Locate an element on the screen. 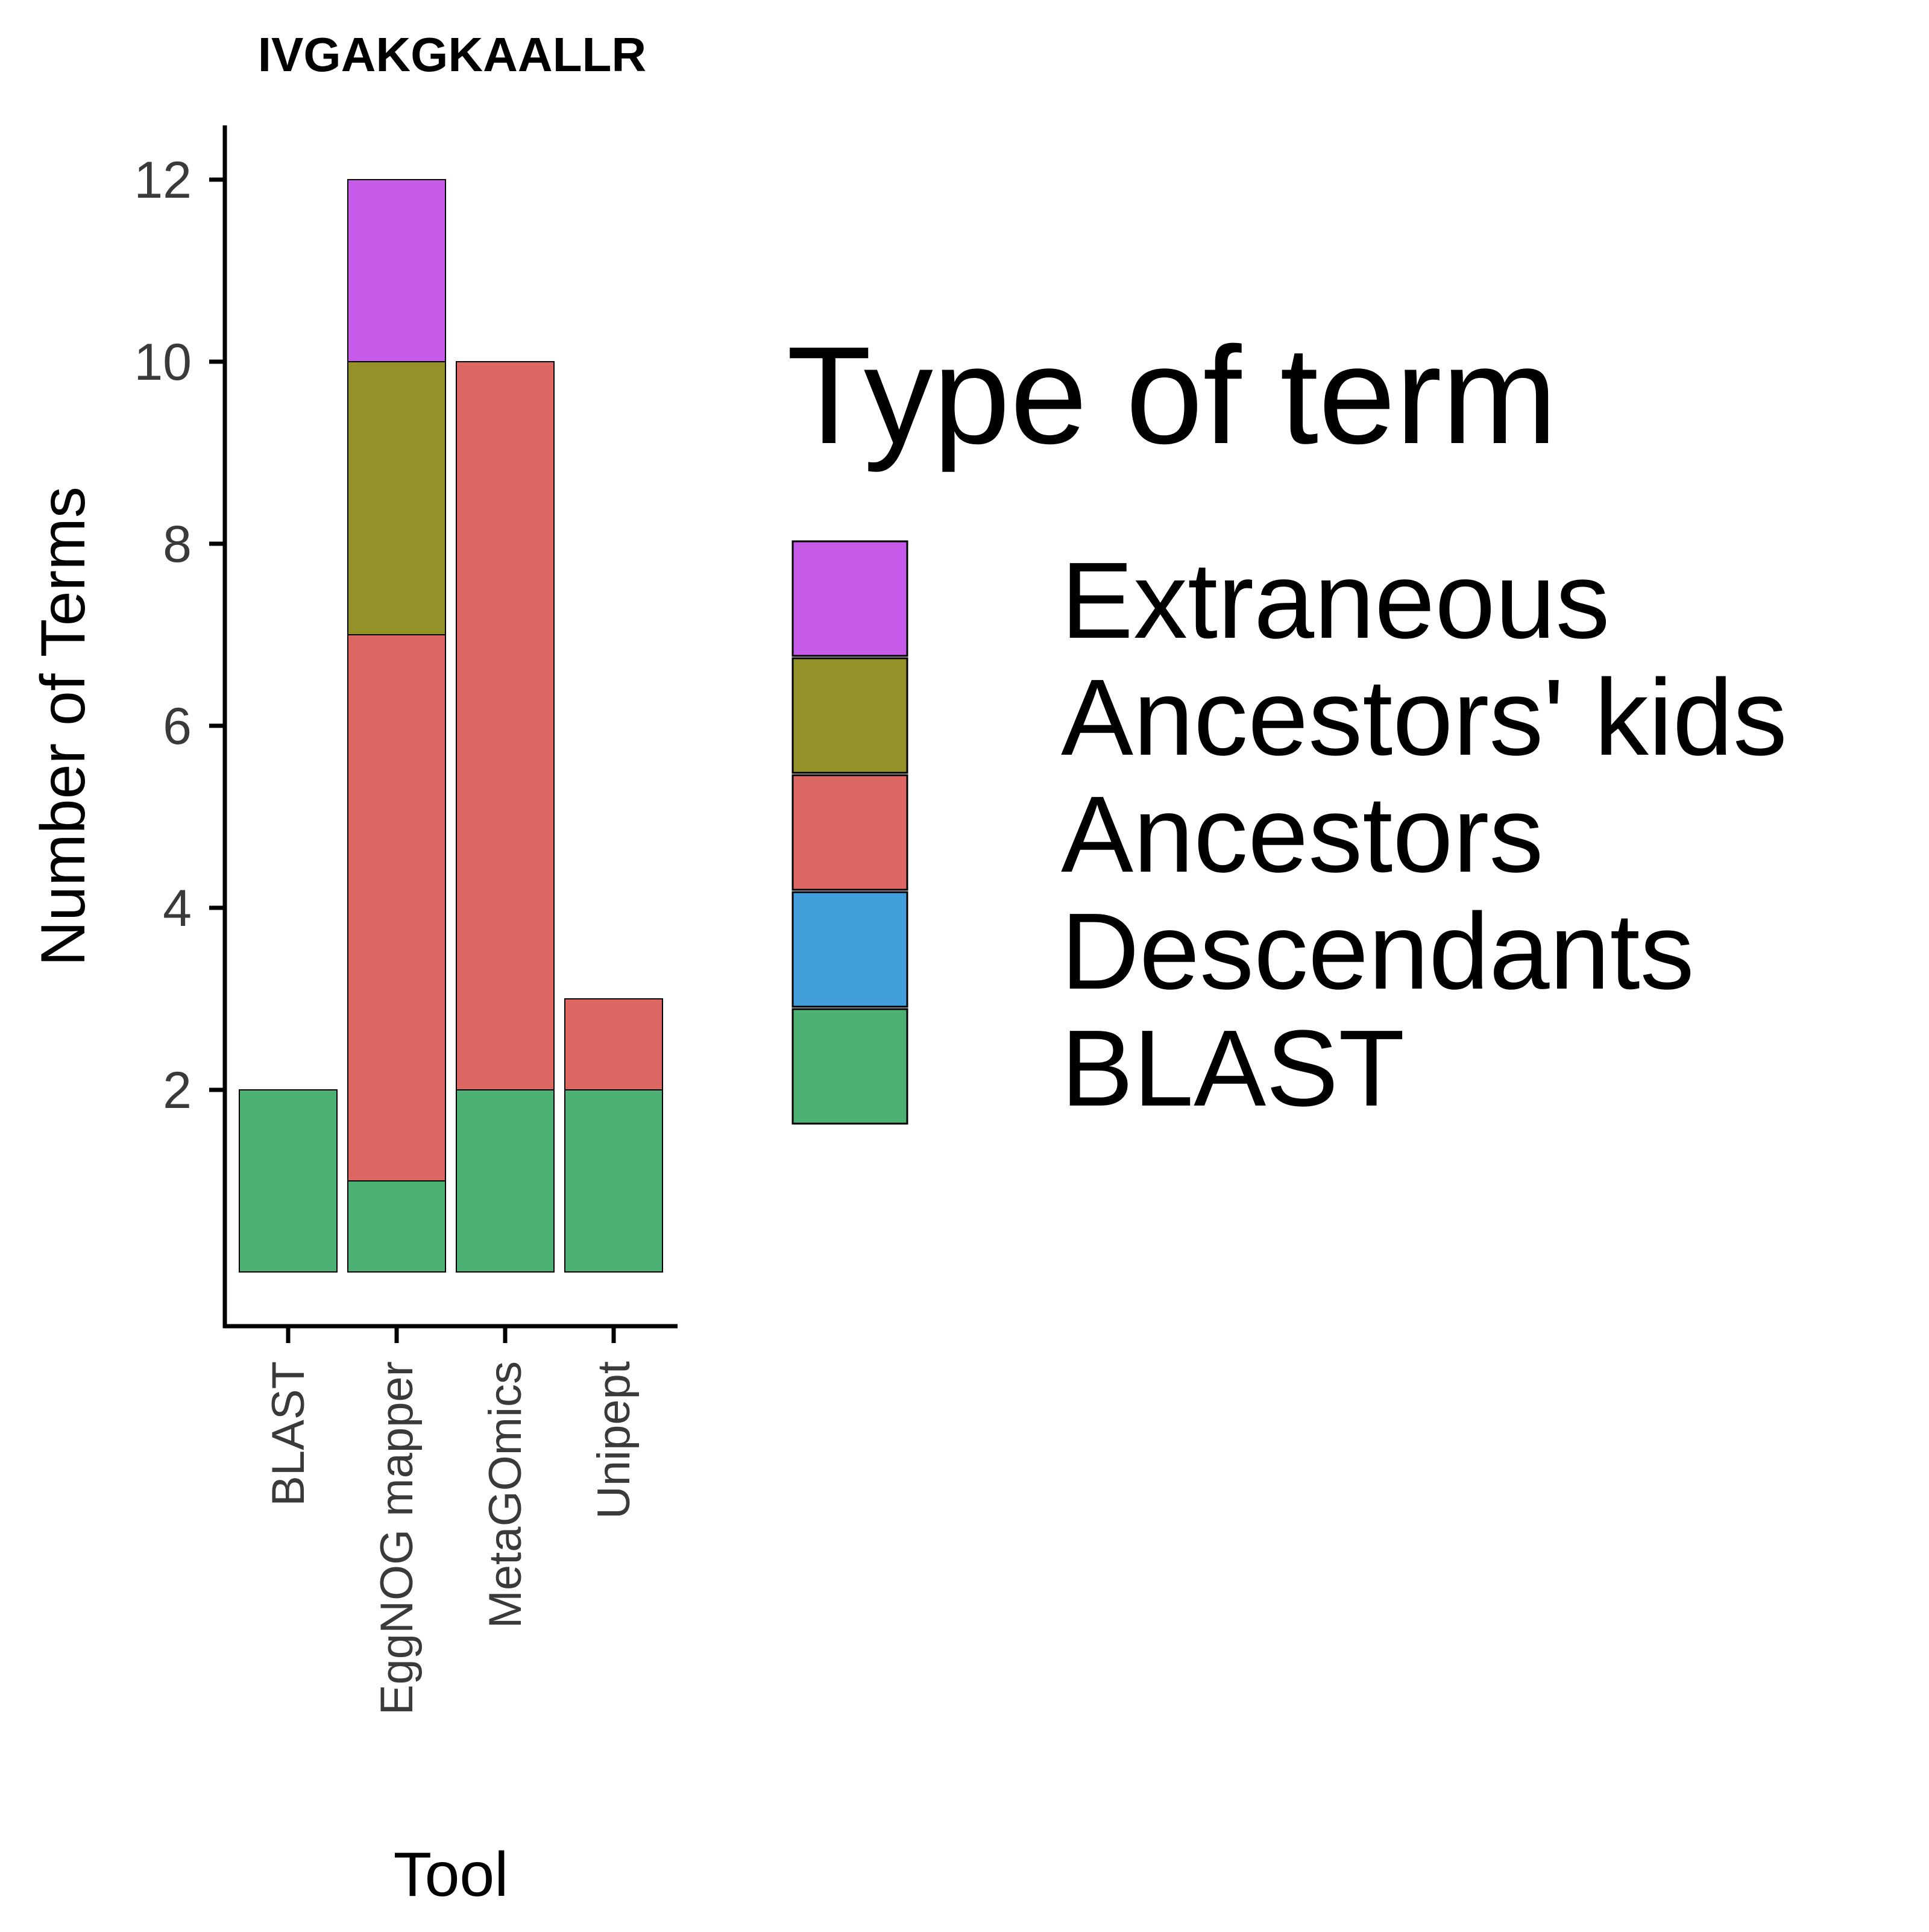  x-tick-label-3: Unipept is located at coordinates (614, 1440).